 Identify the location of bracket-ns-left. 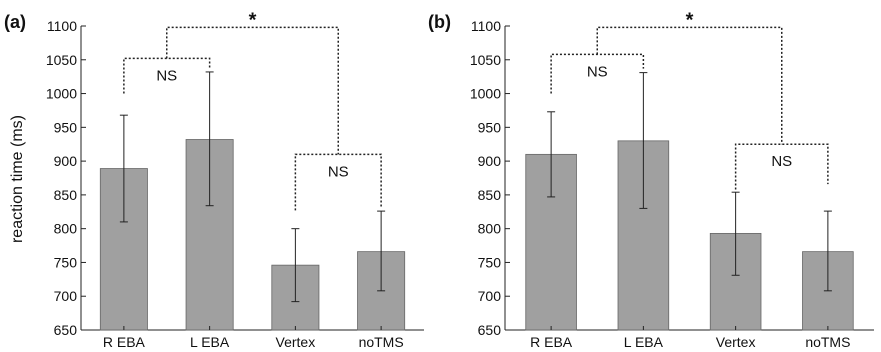
(167, 75).